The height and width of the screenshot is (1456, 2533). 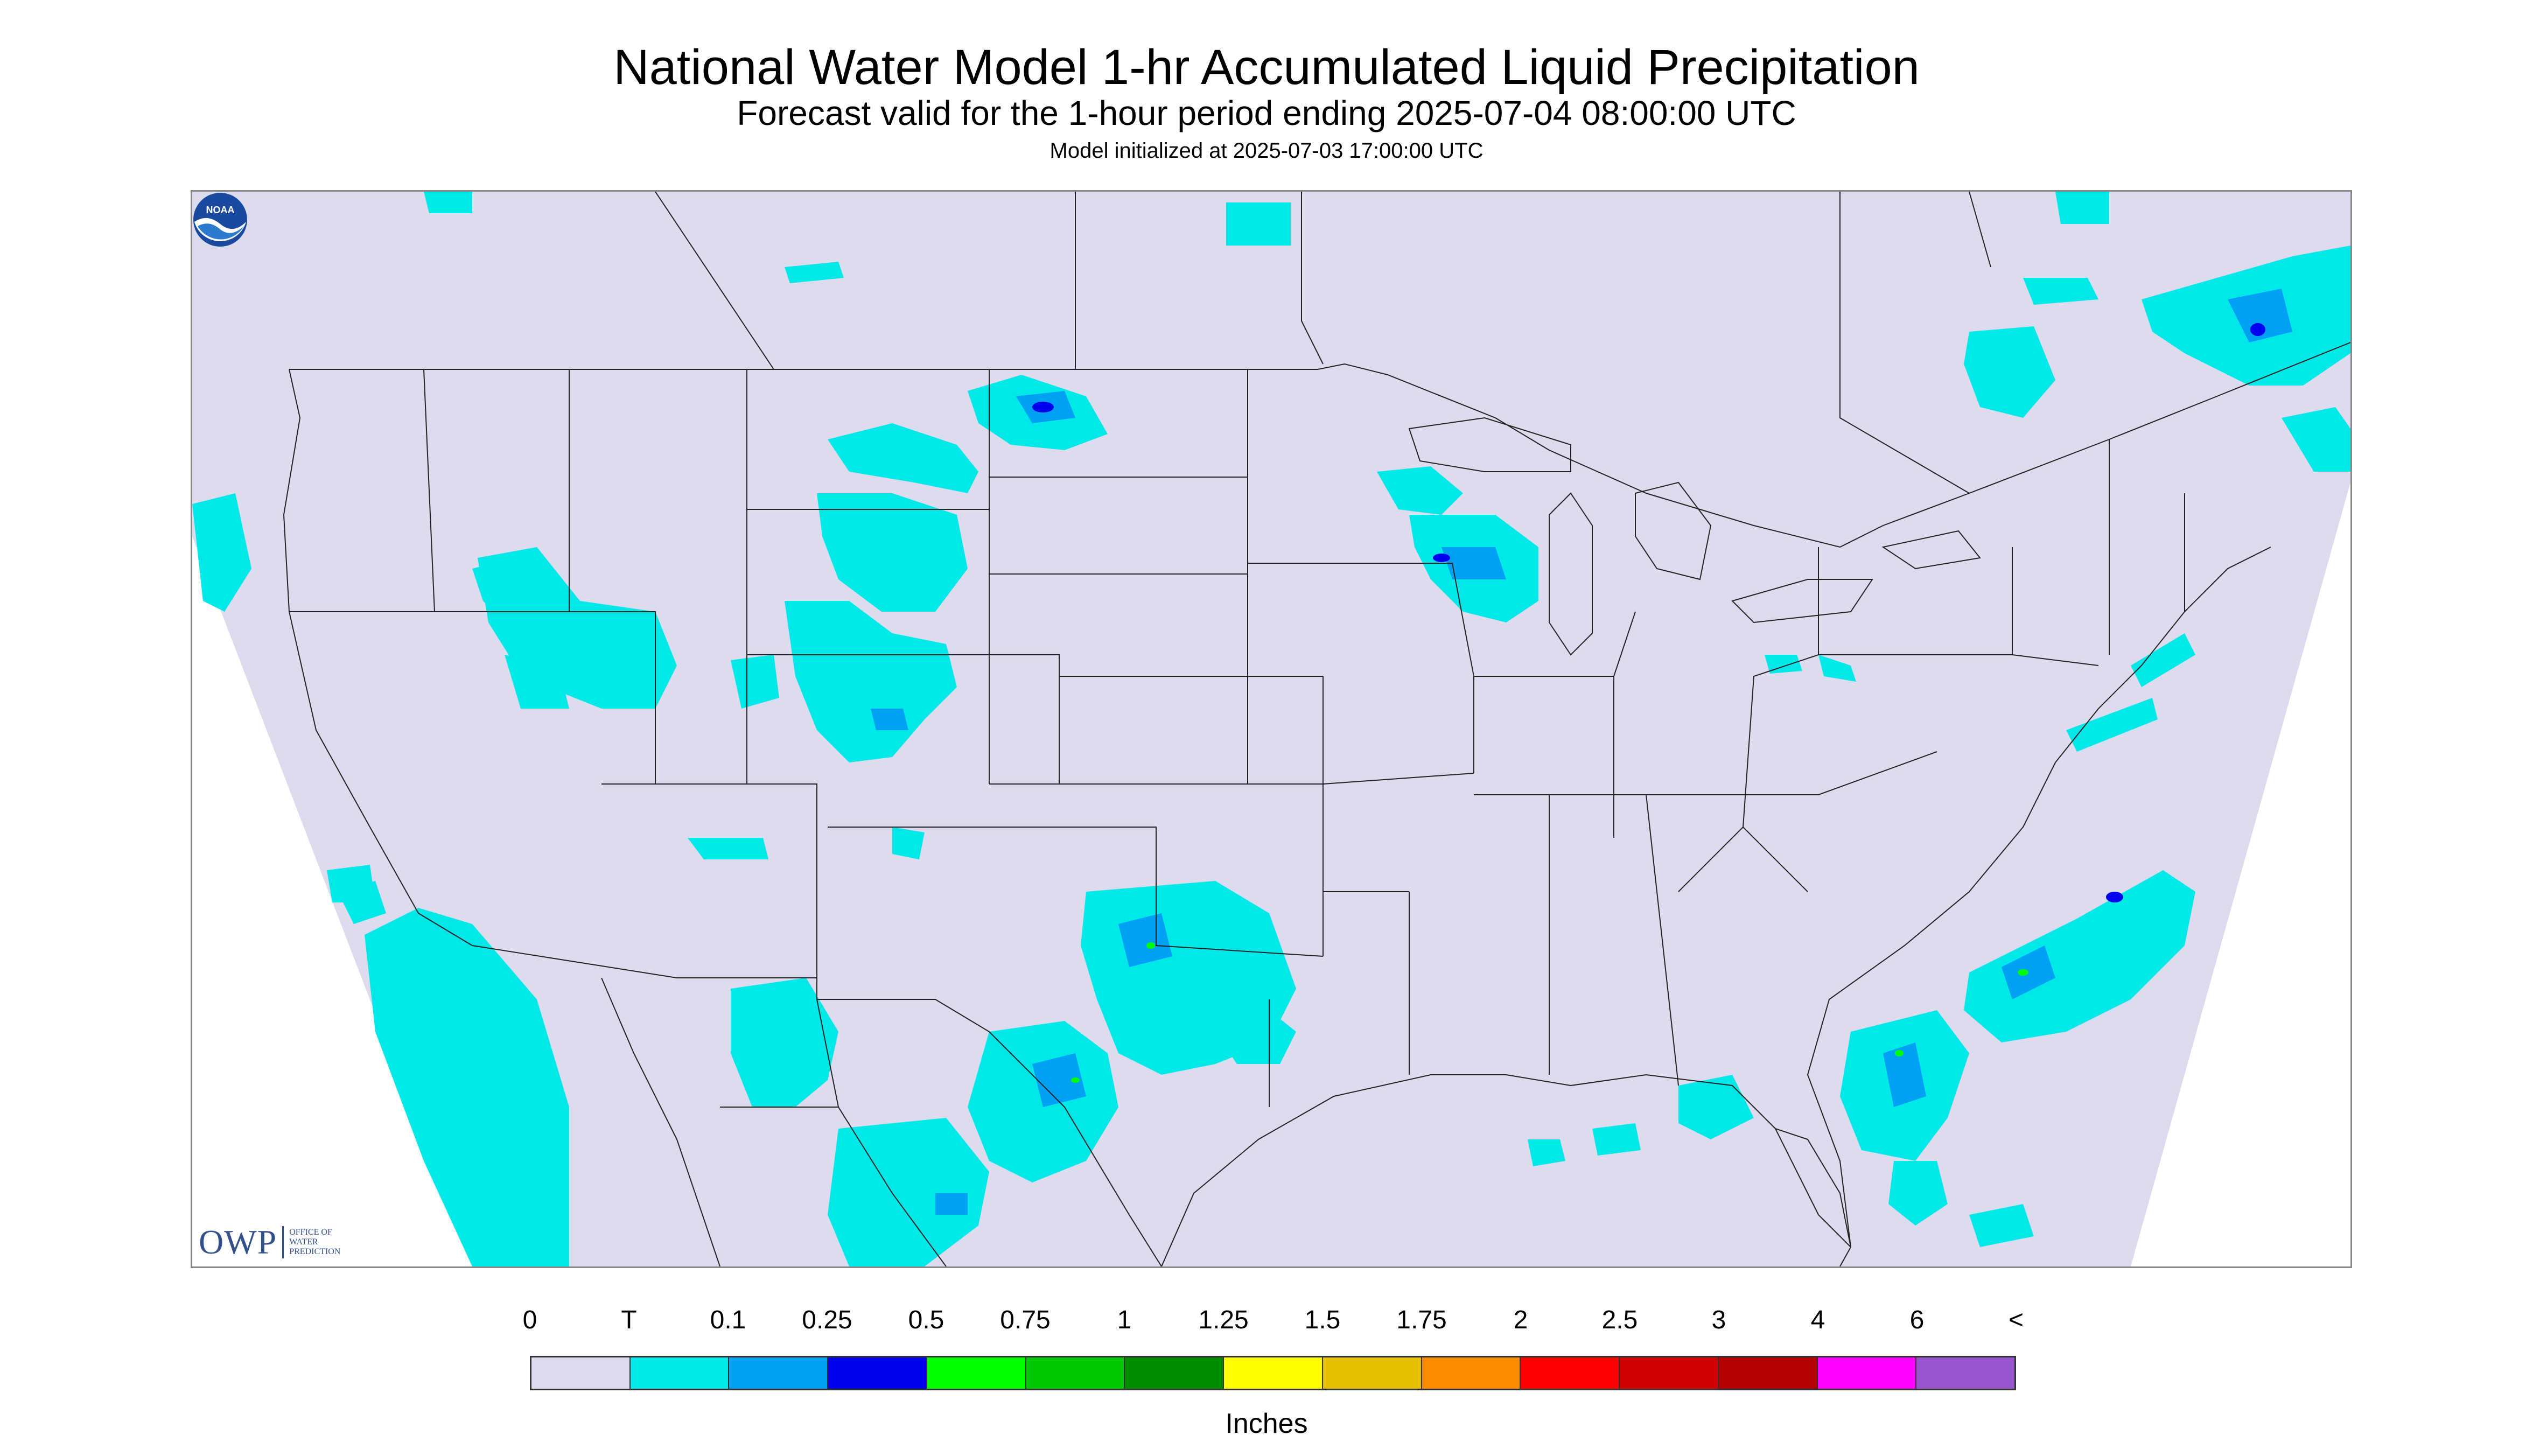 I want to click on legend-tick-label: 6, so click(x=1917, y=1320).